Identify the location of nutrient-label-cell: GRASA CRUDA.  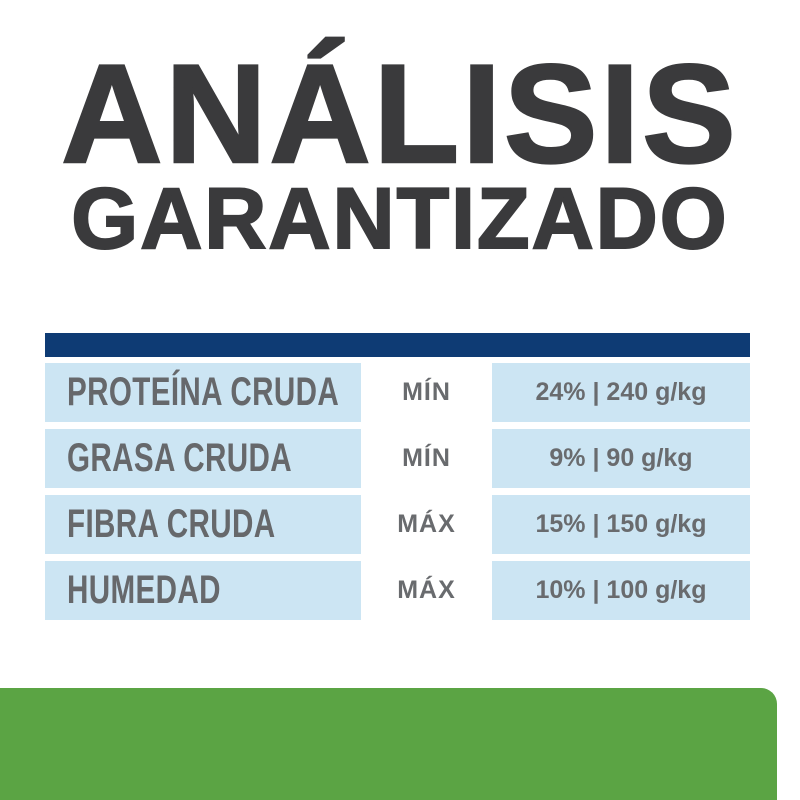
(203, 458).